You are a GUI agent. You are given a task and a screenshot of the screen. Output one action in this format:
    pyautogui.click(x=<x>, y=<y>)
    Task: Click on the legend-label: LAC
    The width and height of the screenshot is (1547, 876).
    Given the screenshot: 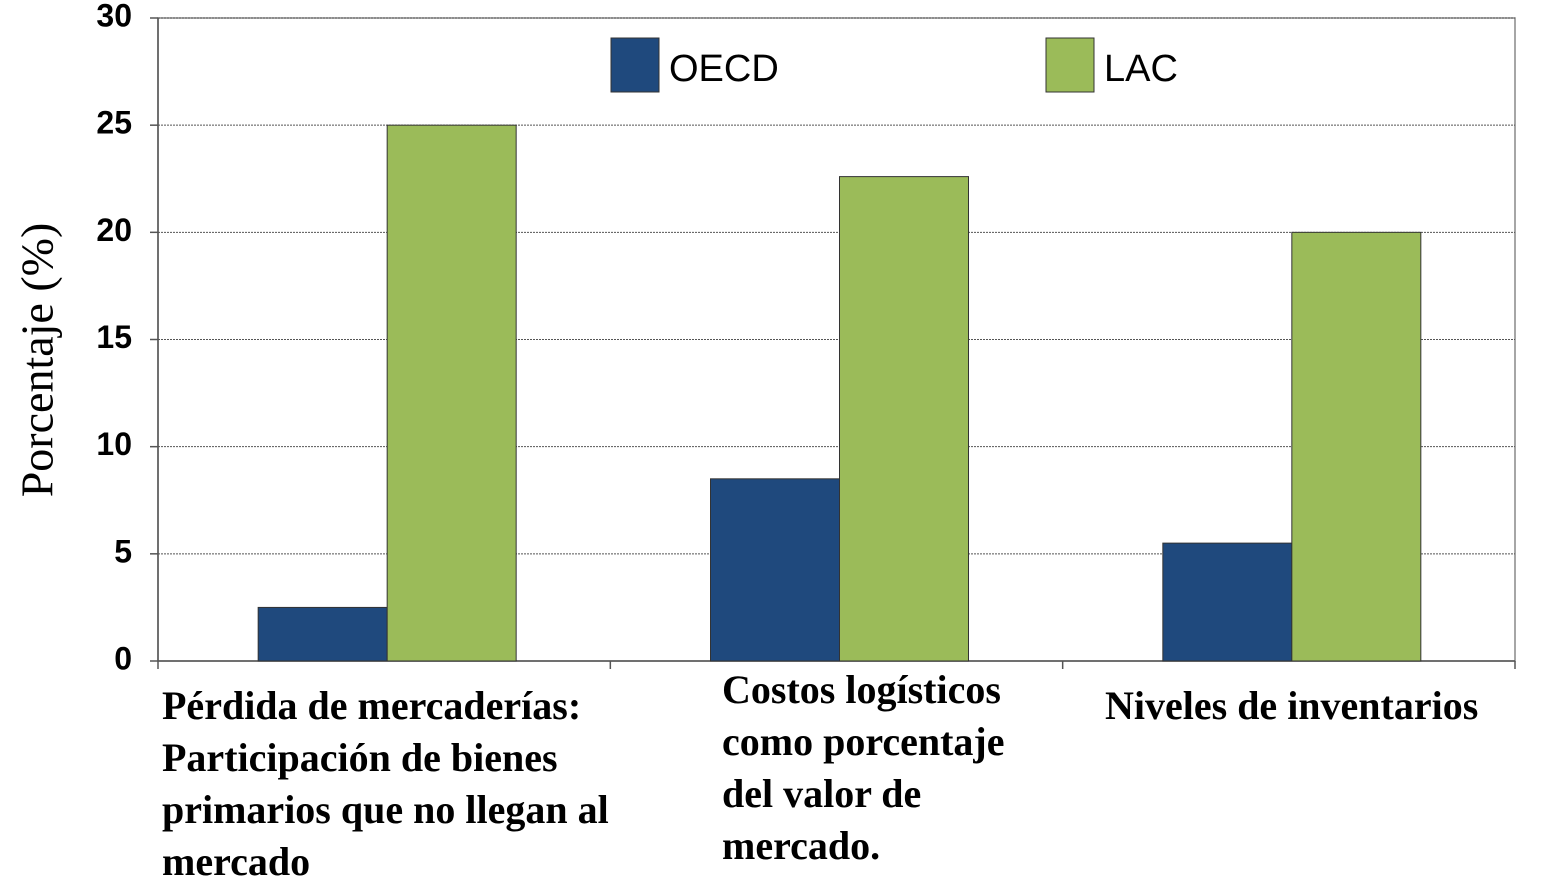 What is the action you would take?
    pyautogui.click(x=1141, y=69)
    